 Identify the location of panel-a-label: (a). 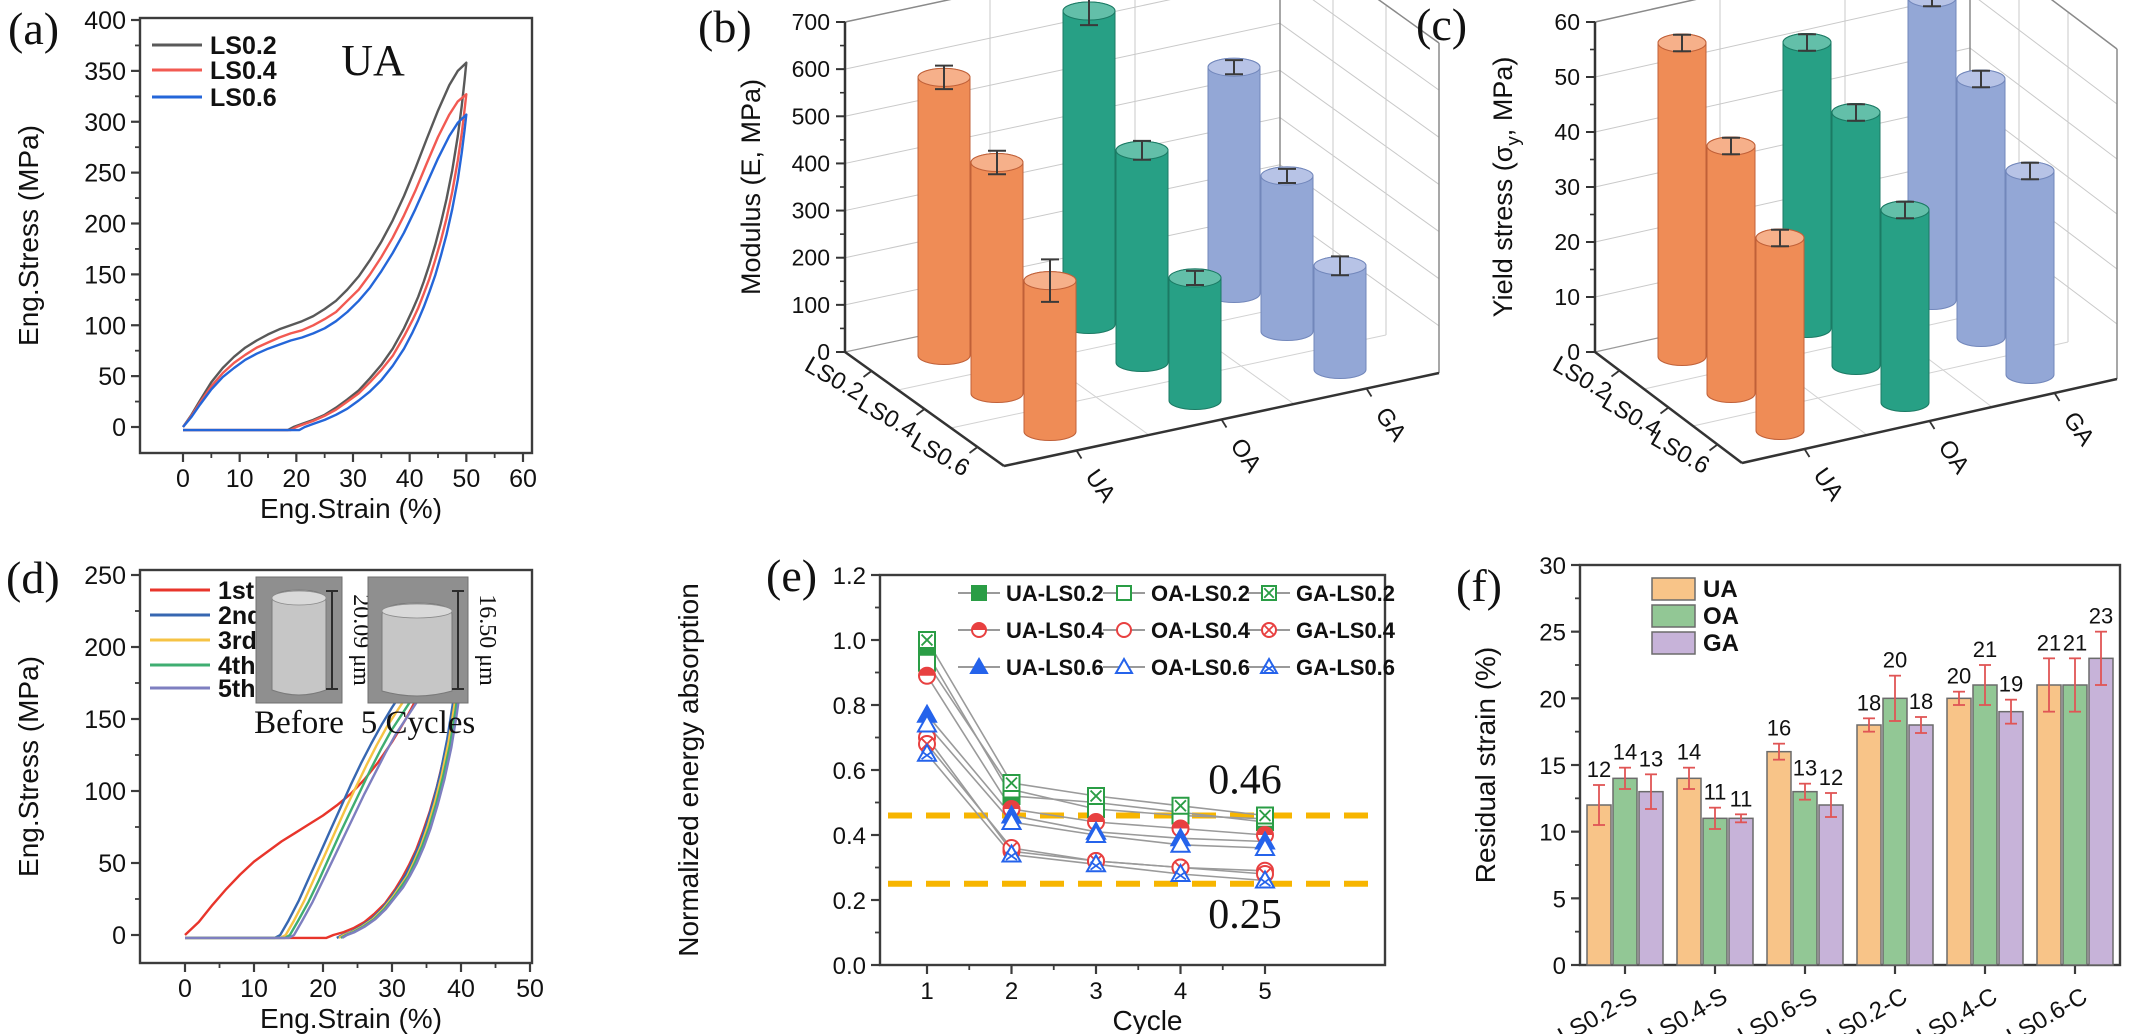
(34, 28).